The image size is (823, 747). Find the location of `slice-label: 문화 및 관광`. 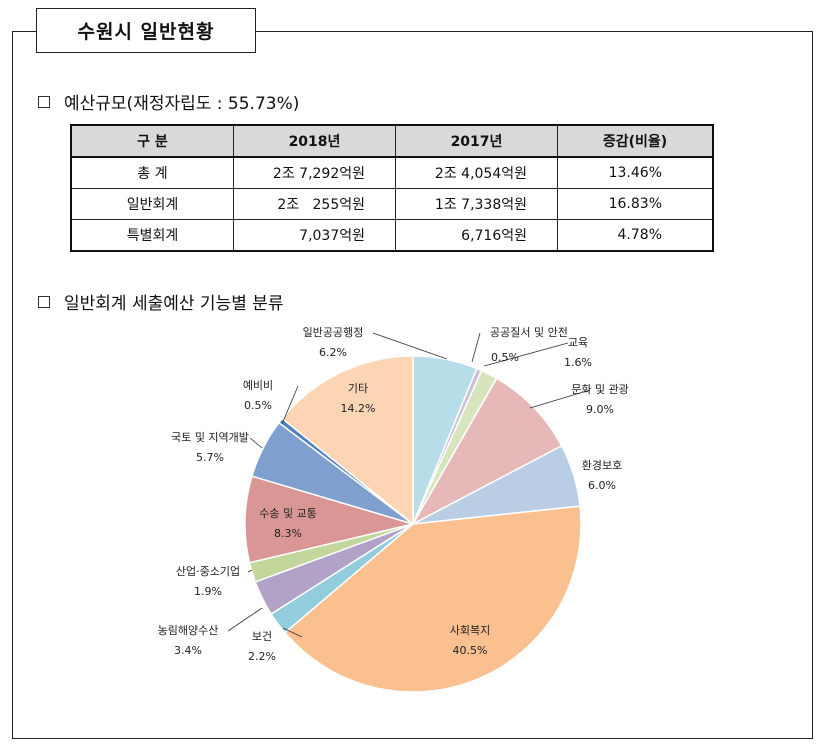

slice-label: 문화 및 관광 is located at coordinates (600, 389).